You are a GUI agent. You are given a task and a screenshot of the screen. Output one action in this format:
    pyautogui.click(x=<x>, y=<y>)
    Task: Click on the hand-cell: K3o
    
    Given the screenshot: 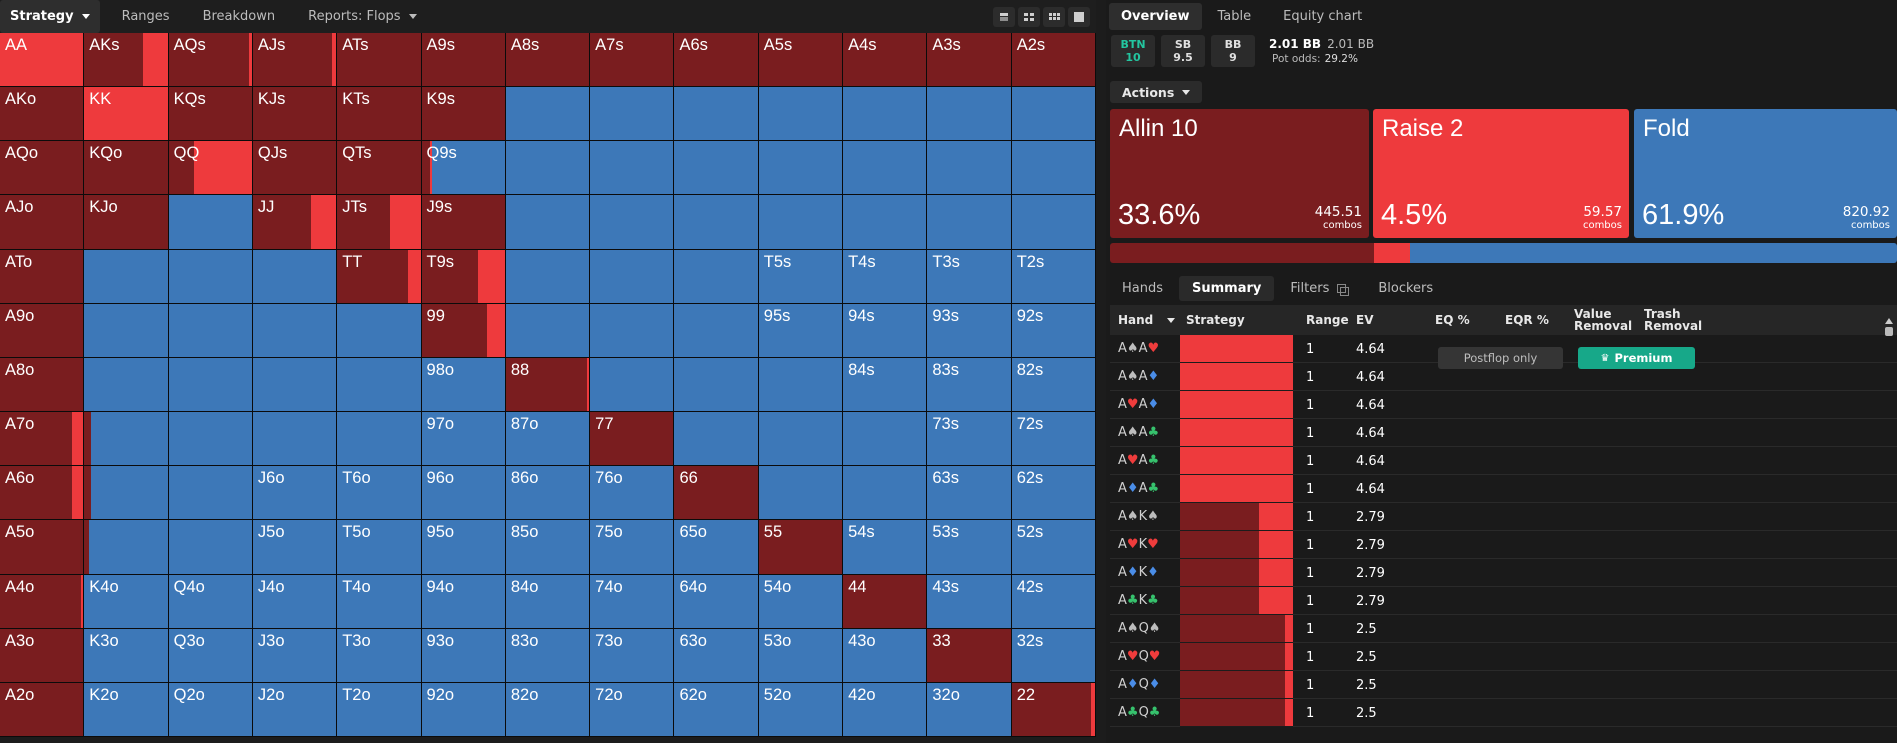 What is the action you would take?
    pyautogui.click(x=126, y=655)
    